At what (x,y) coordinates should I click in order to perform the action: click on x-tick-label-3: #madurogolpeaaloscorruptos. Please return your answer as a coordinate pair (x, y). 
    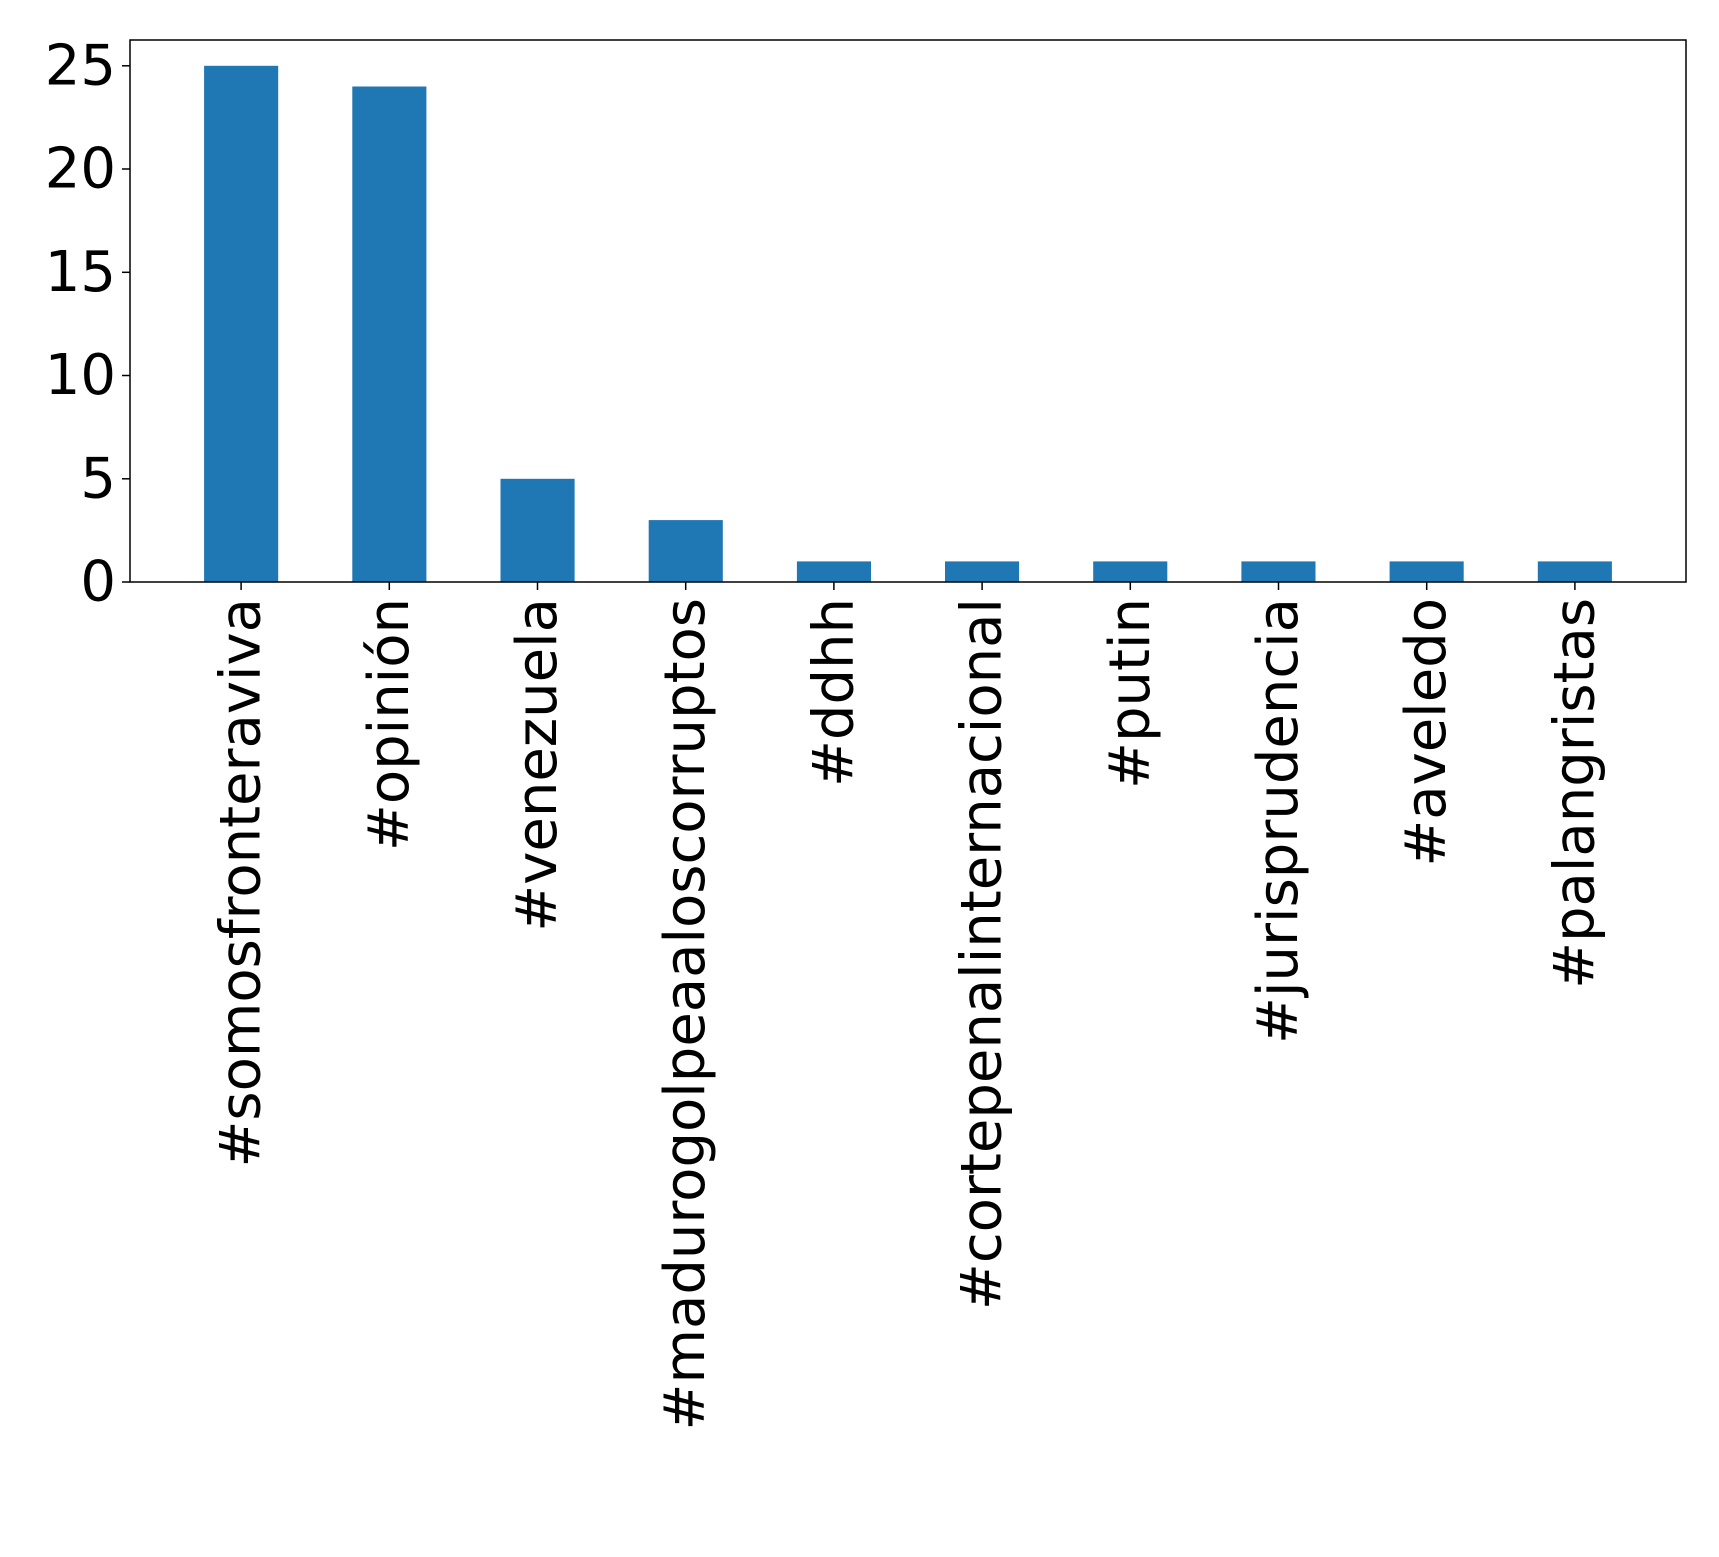
    Looking at the image, I should click on (685, 1014).